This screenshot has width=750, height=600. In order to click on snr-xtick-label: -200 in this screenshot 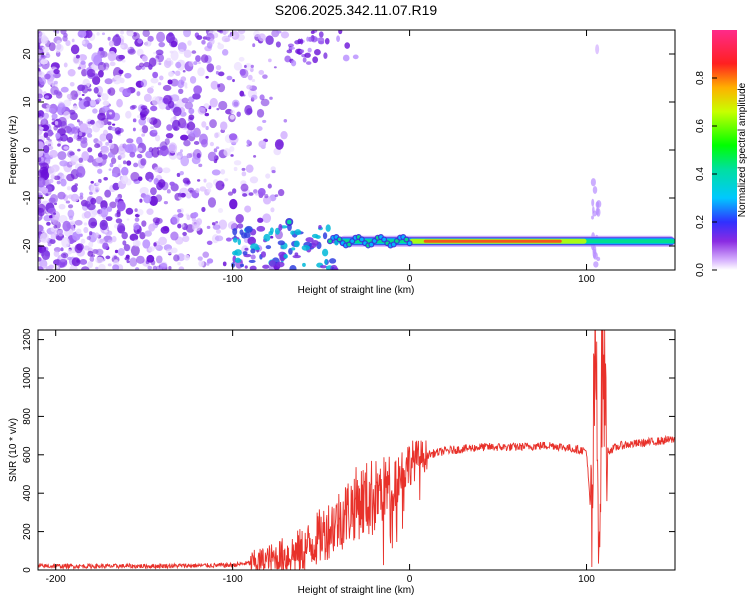, I will do `click(56, 579)`.